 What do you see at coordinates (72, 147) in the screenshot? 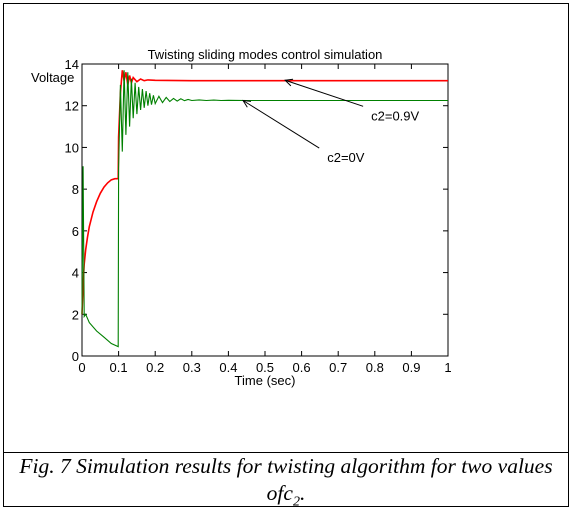
I see `y-tick-label: 10` at bounding box center [72, 147].